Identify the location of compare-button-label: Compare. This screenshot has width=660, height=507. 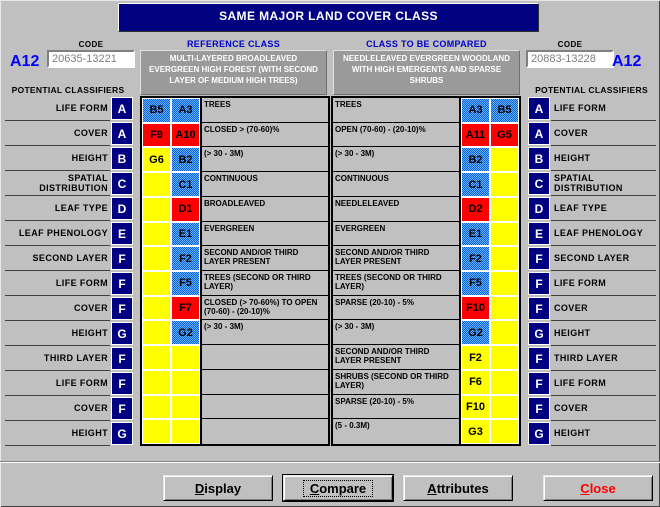
(338, 488).